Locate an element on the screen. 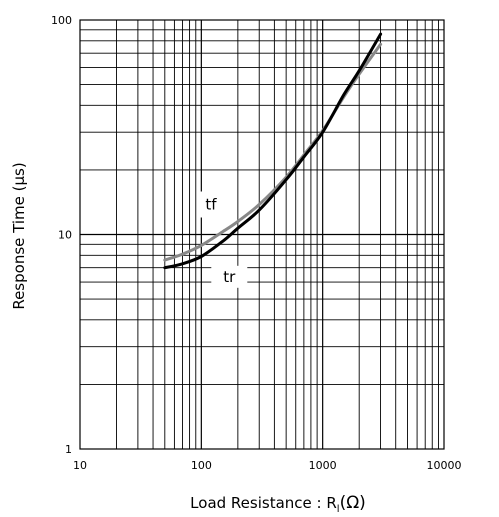 This screenshot has width=499, height=517. y-tick-labels: 1 10 100 is located at coordinates (61, 235).